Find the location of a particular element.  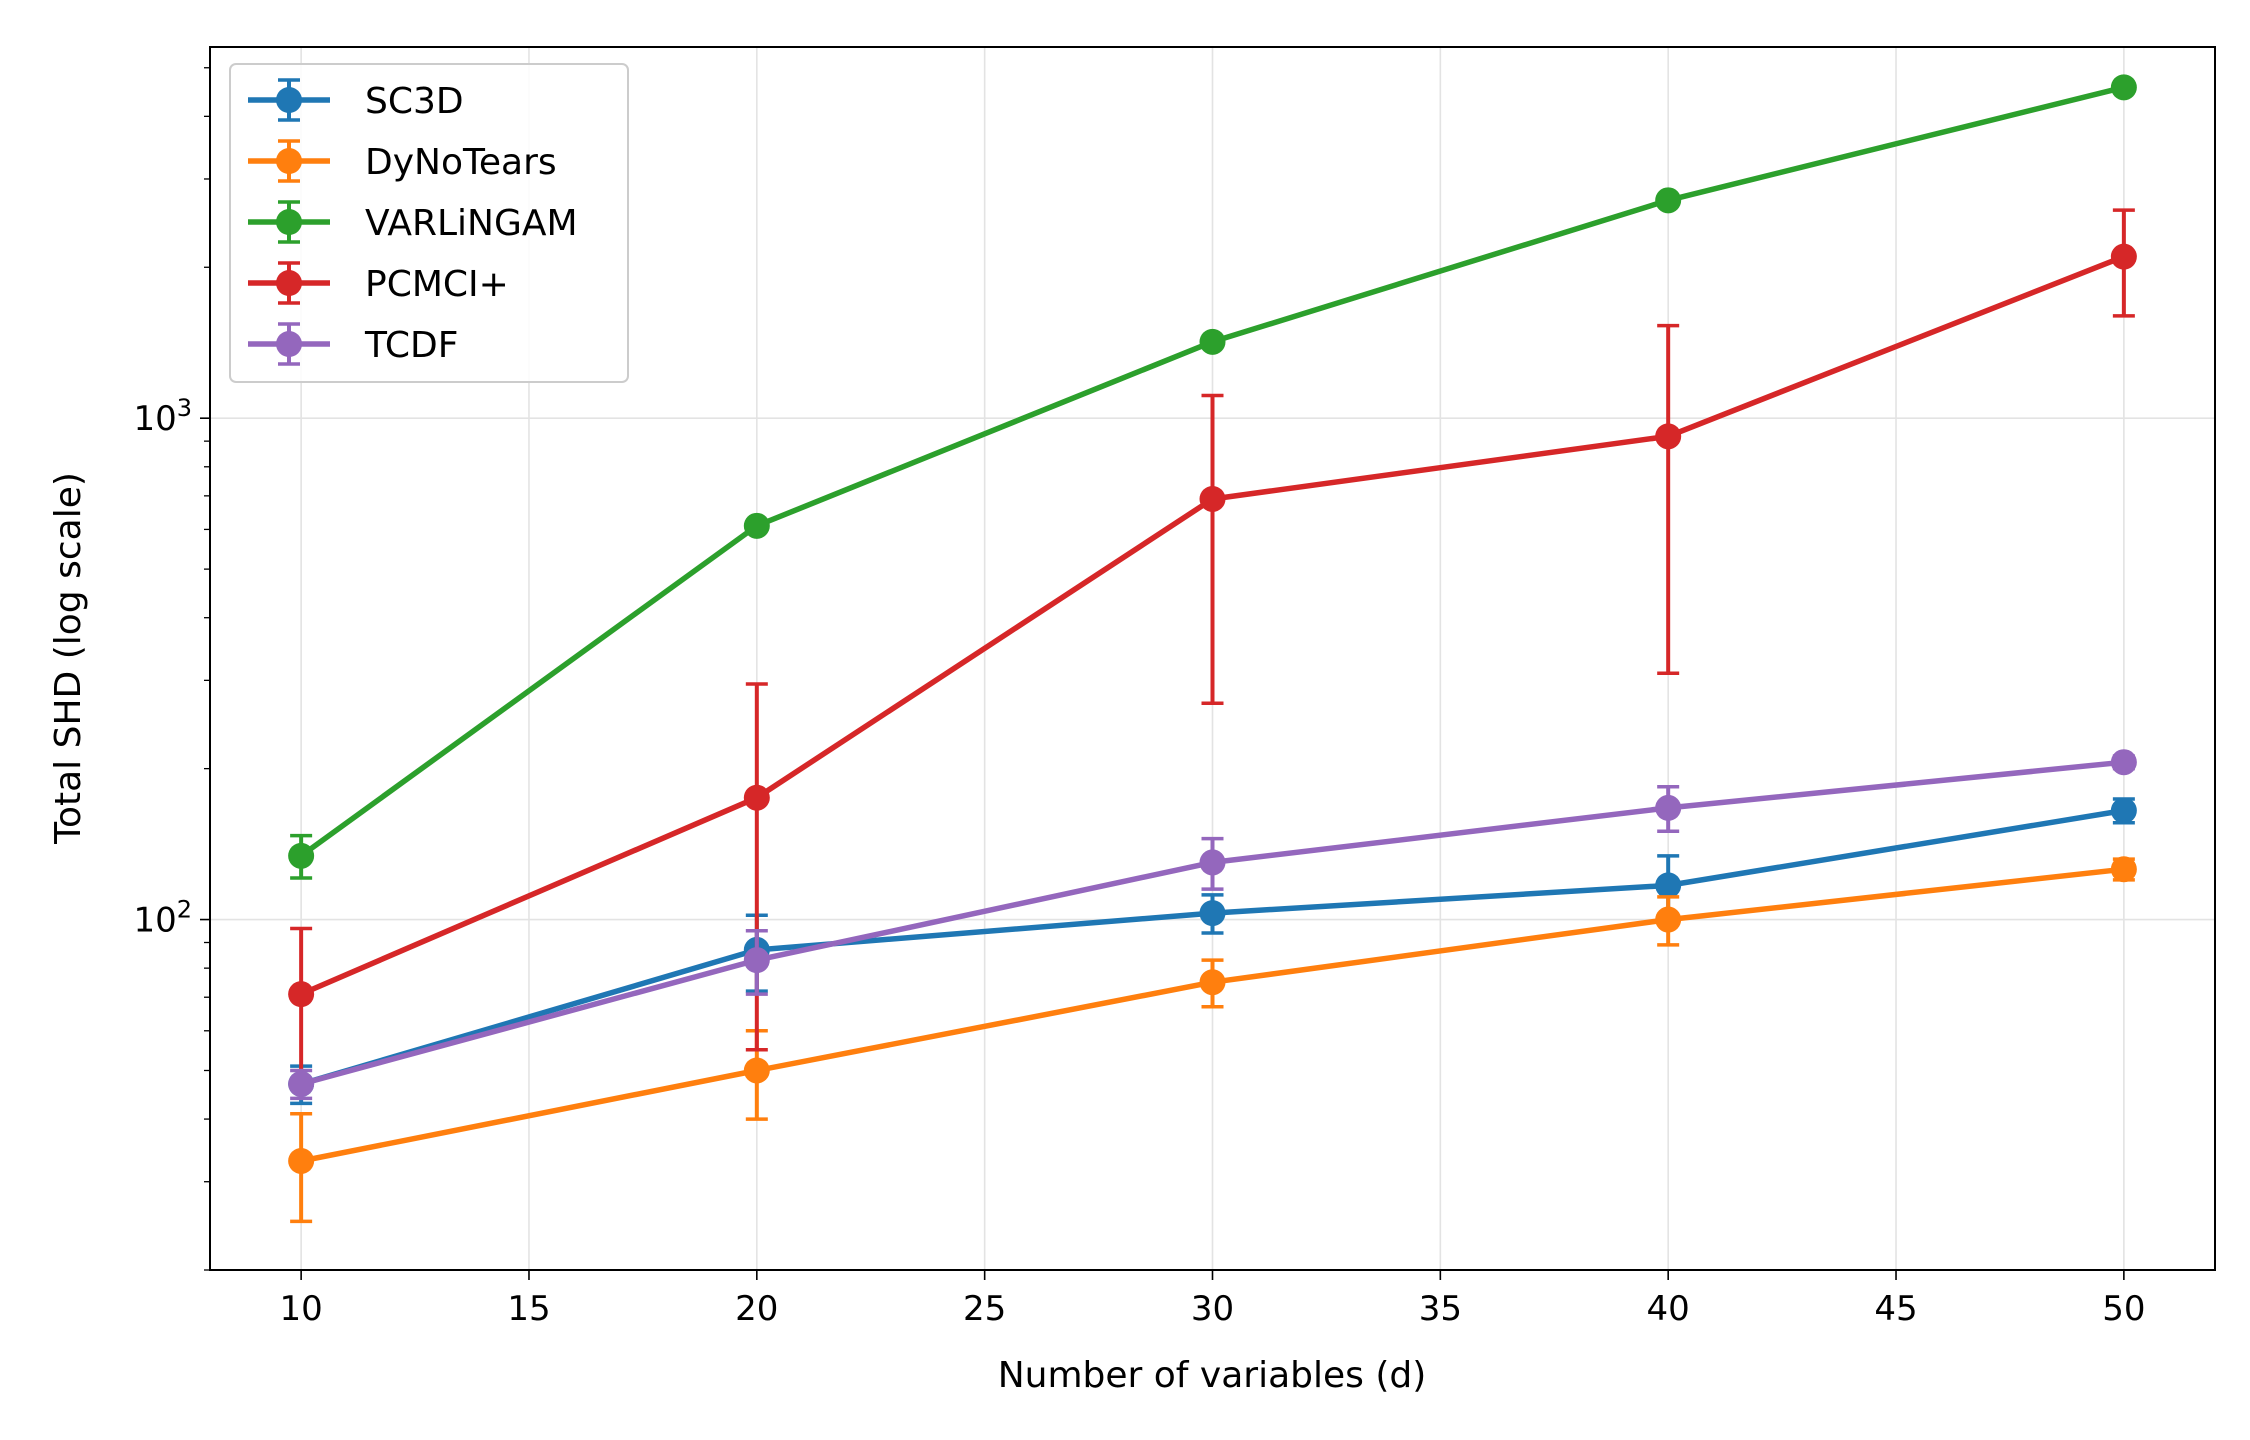

legend-label: SC3D is located at coordinates (414, 101).